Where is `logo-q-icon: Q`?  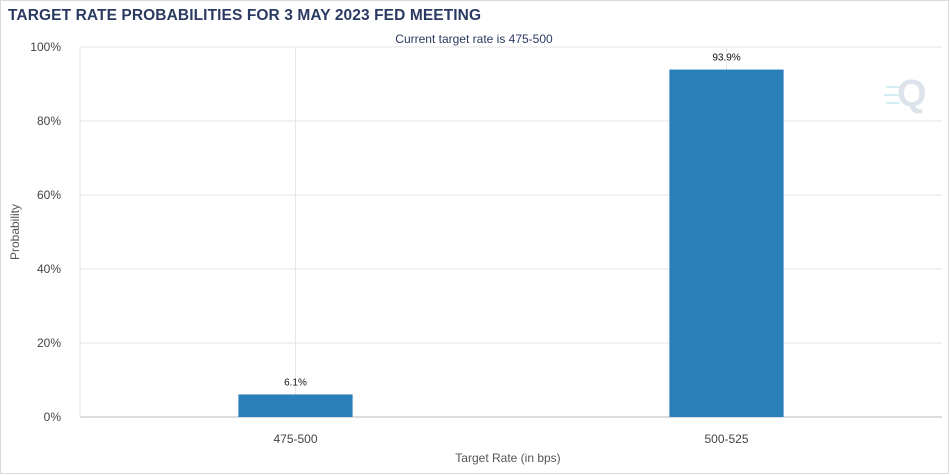 logo-q-icon: Q is located at coordinates (912, 94).